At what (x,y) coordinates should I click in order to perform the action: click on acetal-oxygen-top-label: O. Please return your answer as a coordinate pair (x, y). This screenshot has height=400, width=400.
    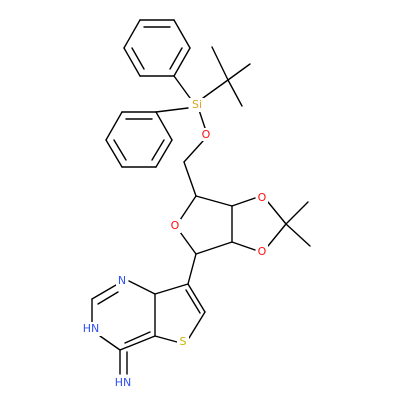
    Looking at the image, I should click on (262, 197).